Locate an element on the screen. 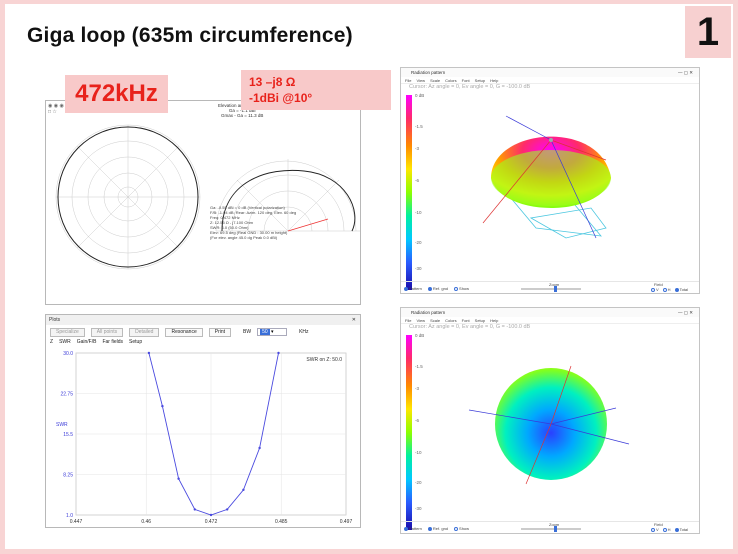 The height and width of the screenshot is (554, 738). frequency-callout: 472kHz is located at coordinates (116, 94).